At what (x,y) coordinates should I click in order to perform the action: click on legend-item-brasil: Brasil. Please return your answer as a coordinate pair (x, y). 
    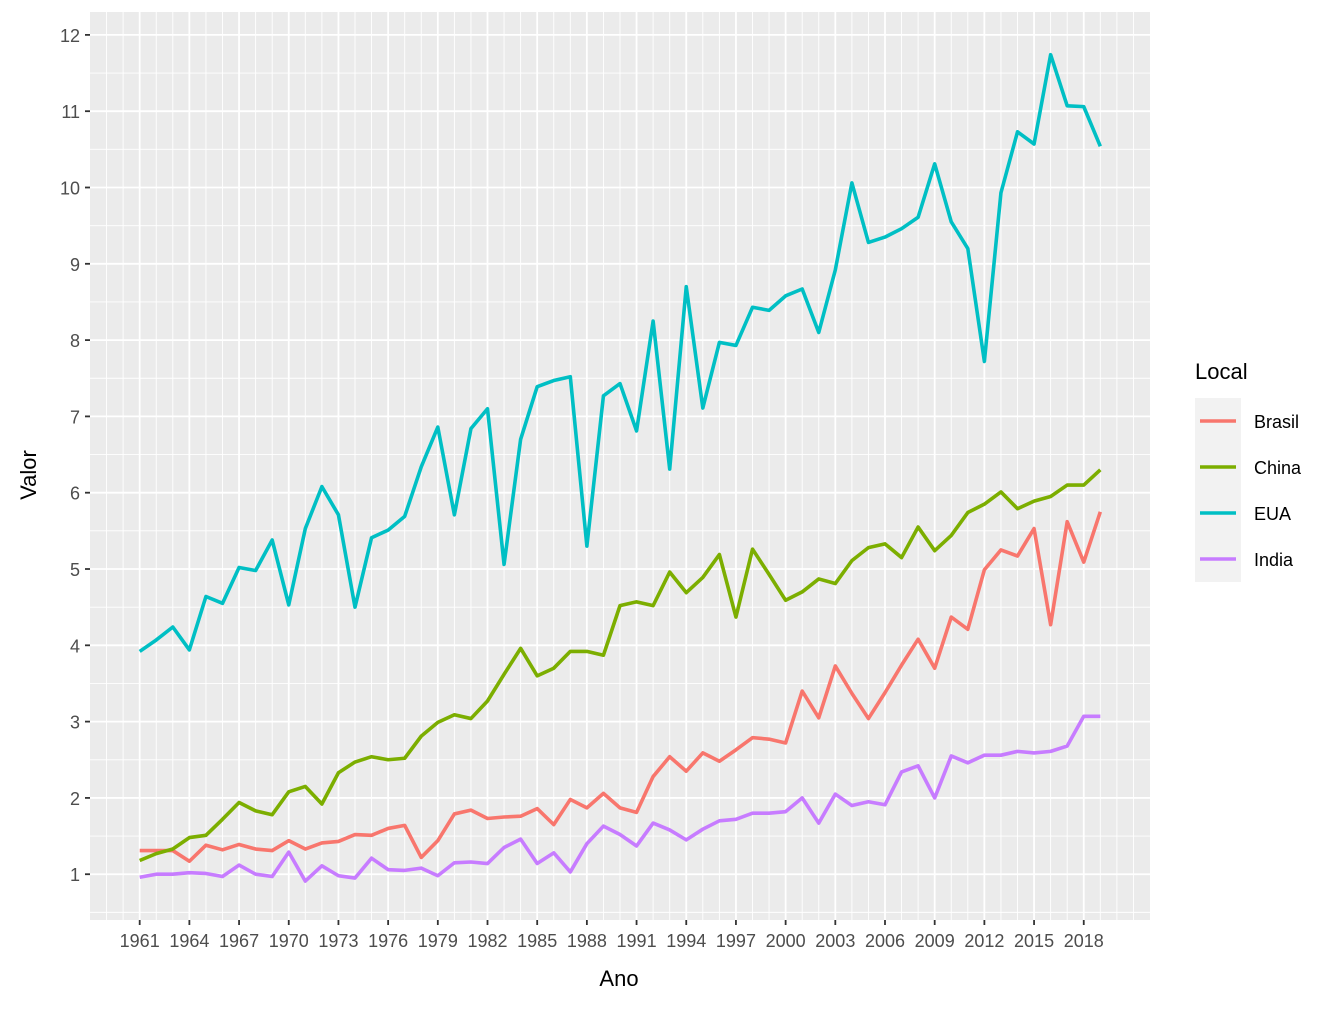
    Looking at the image, I should click on (1247, 421).